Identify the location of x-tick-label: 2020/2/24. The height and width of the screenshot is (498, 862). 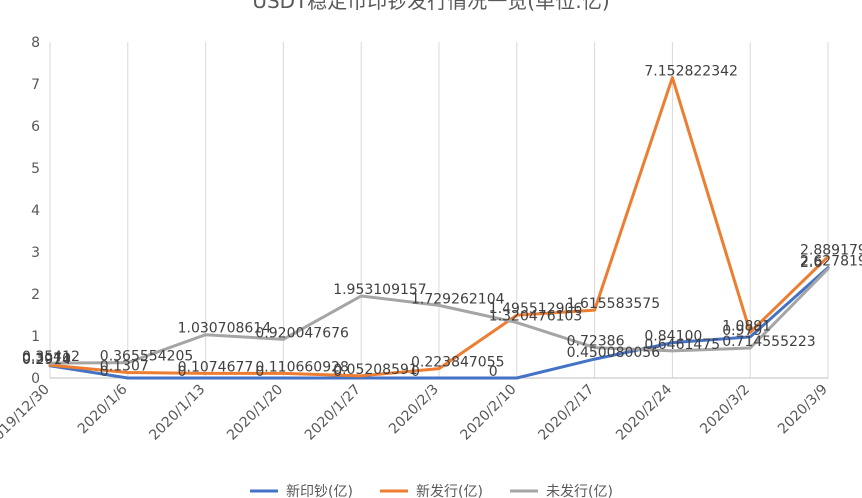
(644, 412).